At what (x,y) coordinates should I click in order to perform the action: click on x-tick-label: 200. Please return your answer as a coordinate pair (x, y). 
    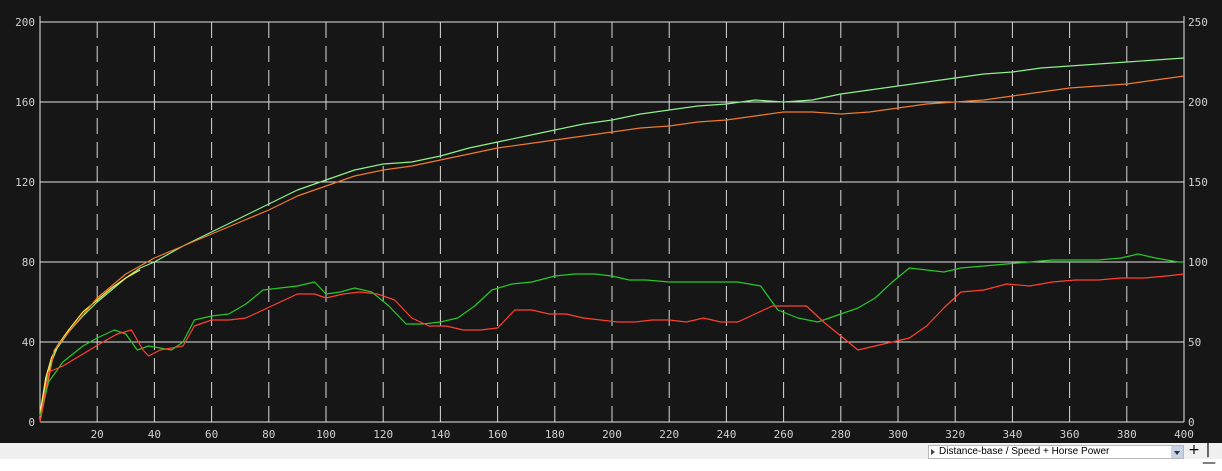
    Looking at the image, I should click on (612, 434).